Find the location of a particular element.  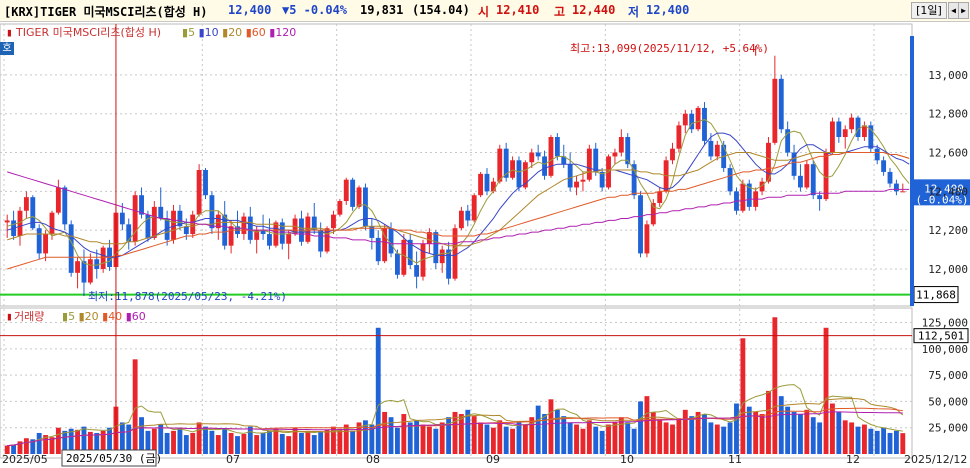

price-tick-label: 12,400 is located at coordinates (948, 191).